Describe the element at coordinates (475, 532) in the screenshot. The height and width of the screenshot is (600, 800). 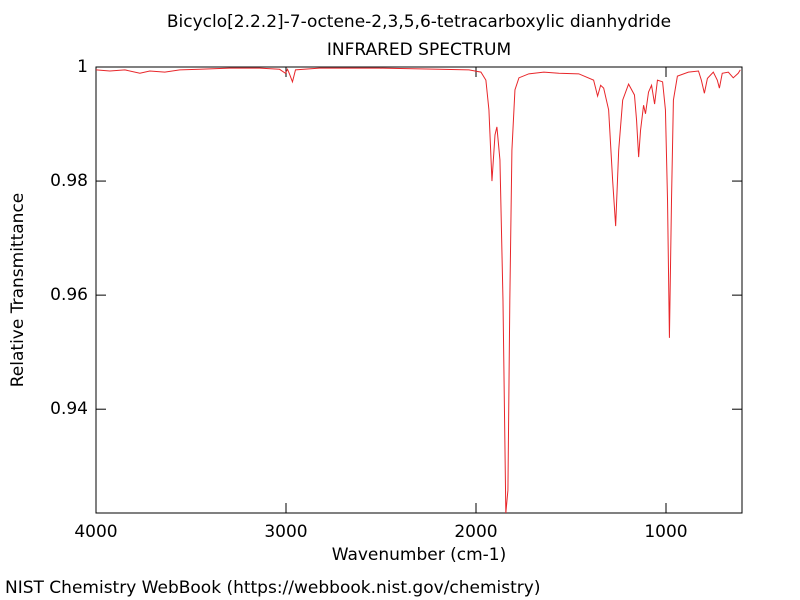
I see `x-tick-label: 2000` at that location.